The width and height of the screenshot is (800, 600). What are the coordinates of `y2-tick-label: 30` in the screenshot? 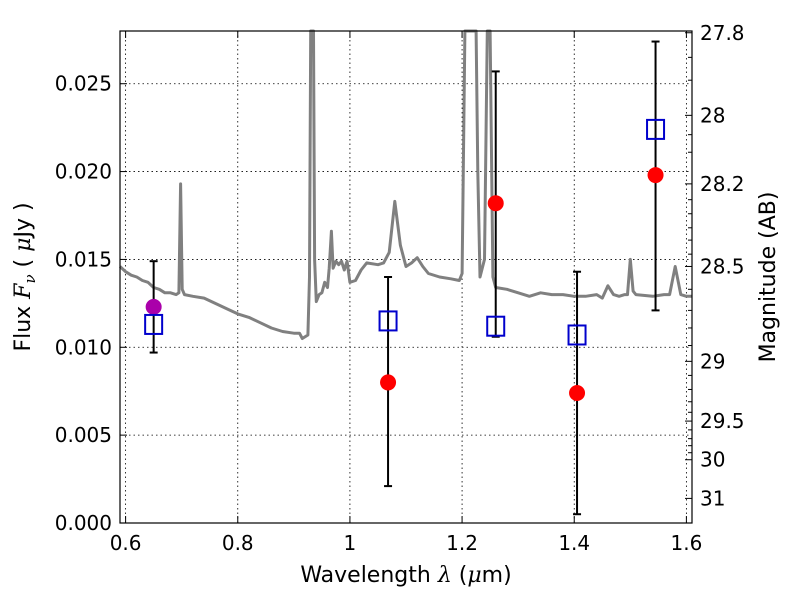 It's located at (712, 460).